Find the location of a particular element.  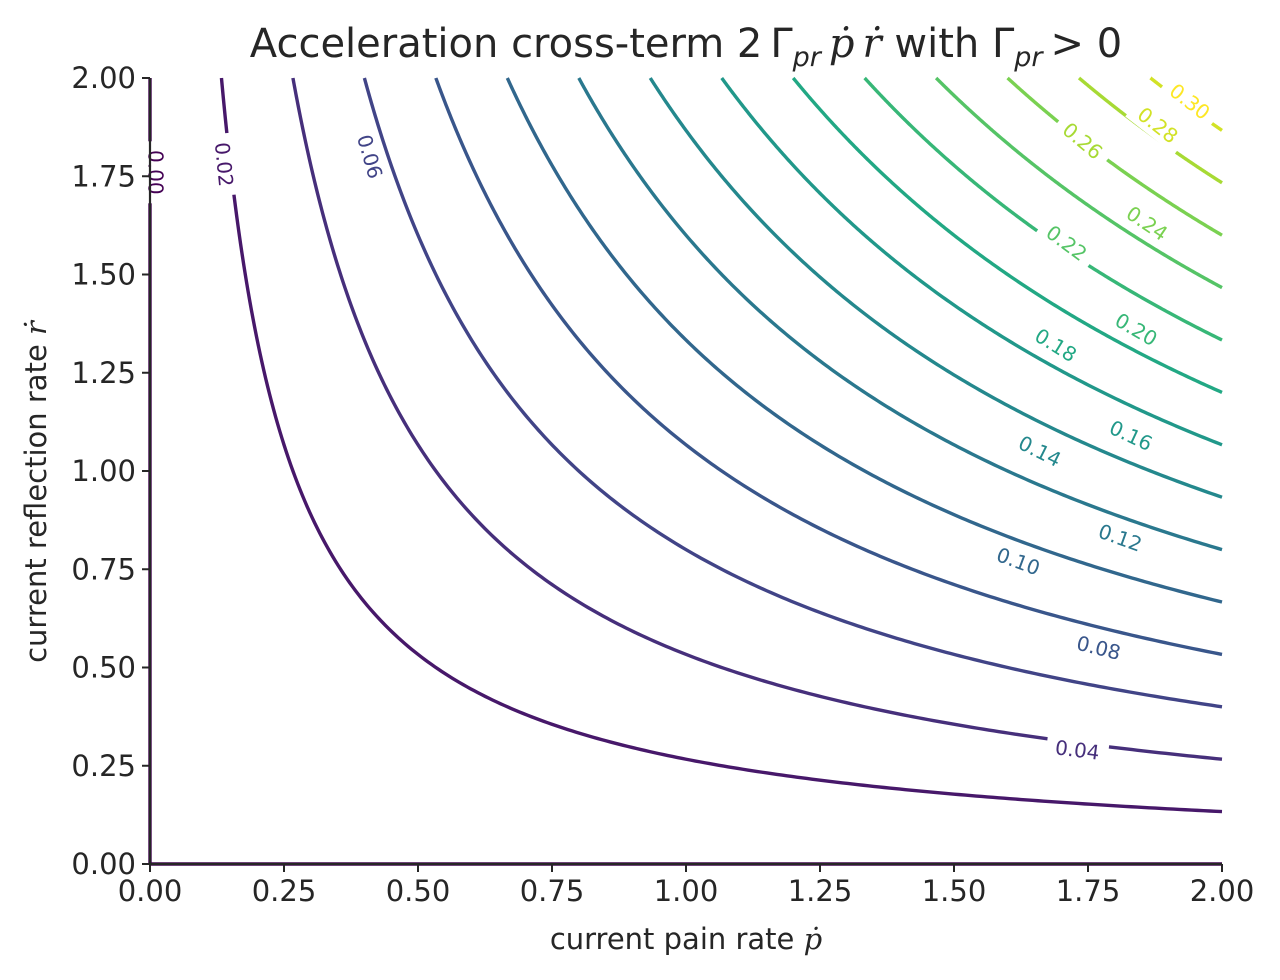

x-tick-label: 1.75 is located at coordinates (1088, 891).